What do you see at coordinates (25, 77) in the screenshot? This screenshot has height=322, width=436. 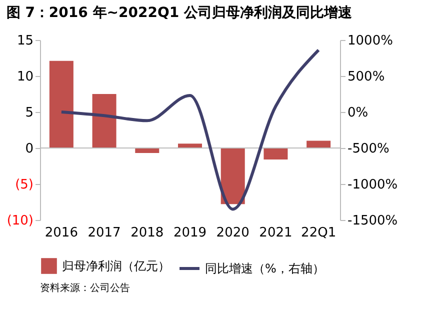 I see `y-tick-label: 10` at bounding box center [25, 77].